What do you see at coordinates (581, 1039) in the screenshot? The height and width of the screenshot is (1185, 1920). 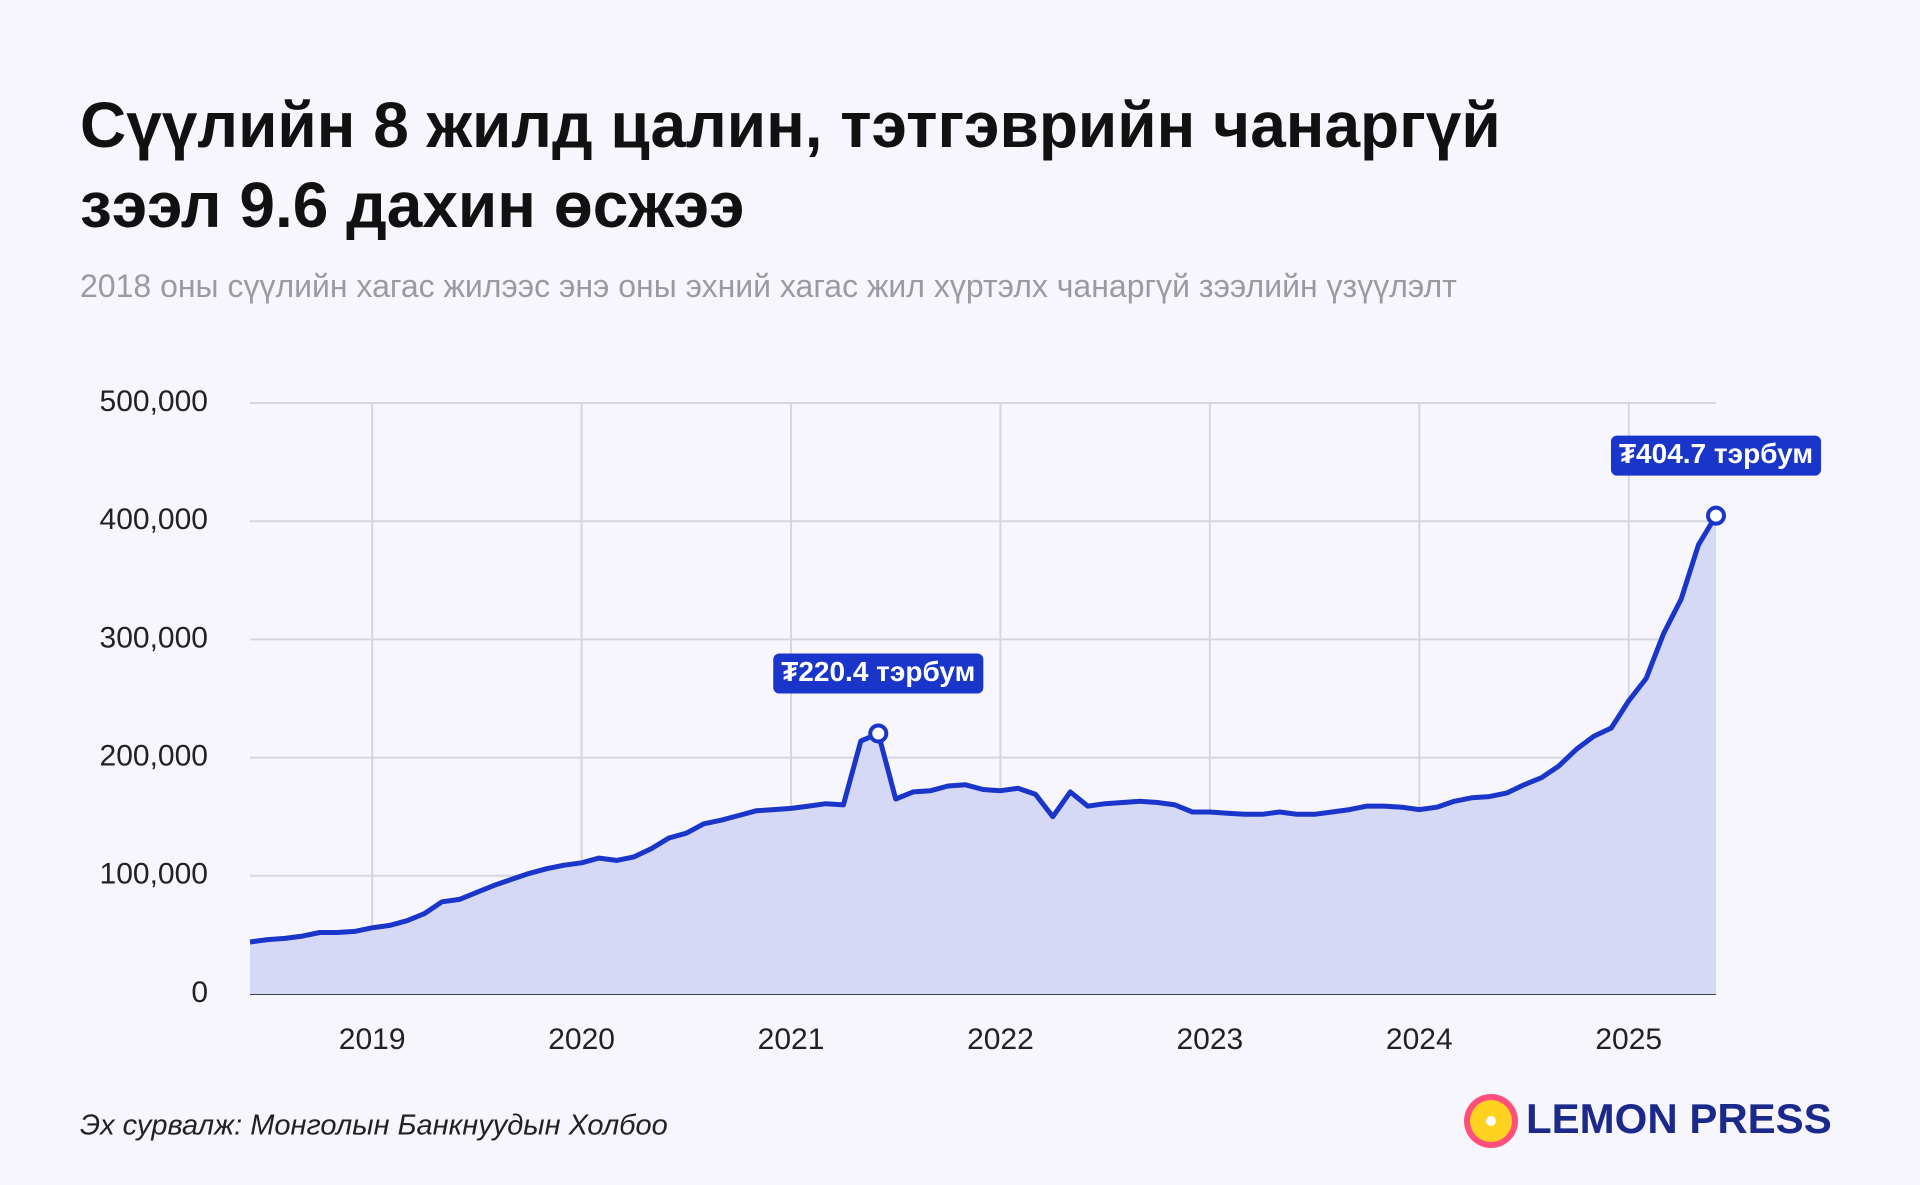 I see `x-tick-label: 2020` at bounding box center [581, 1039].